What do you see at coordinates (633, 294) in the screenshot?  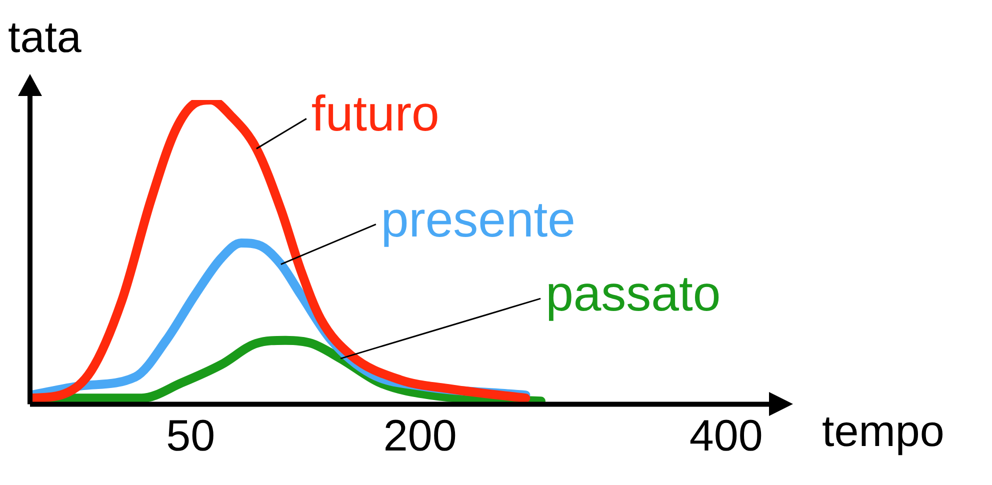 I see `series-label: passato` at bounding box center [633, 294].